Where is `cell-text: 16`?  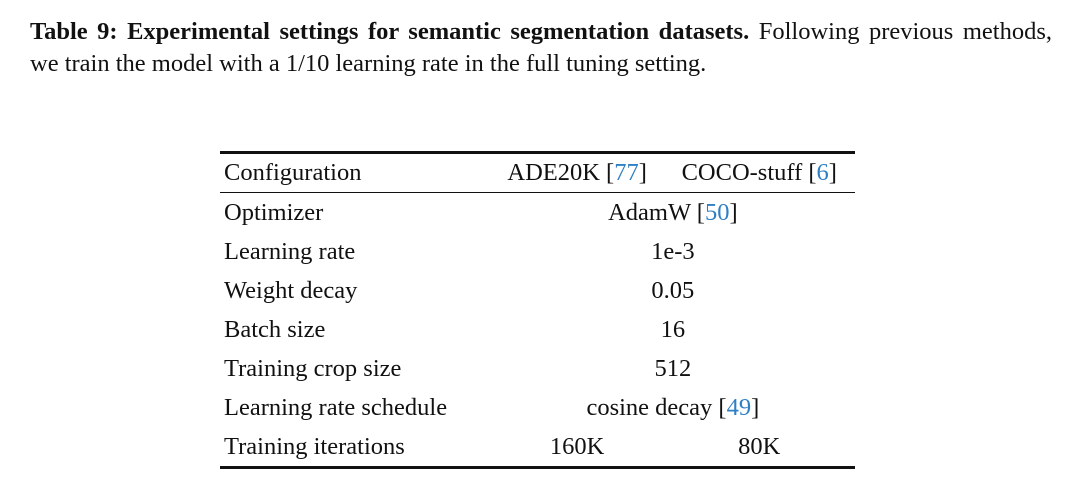 cell-text: 16 is located at coordinates (673, 329).